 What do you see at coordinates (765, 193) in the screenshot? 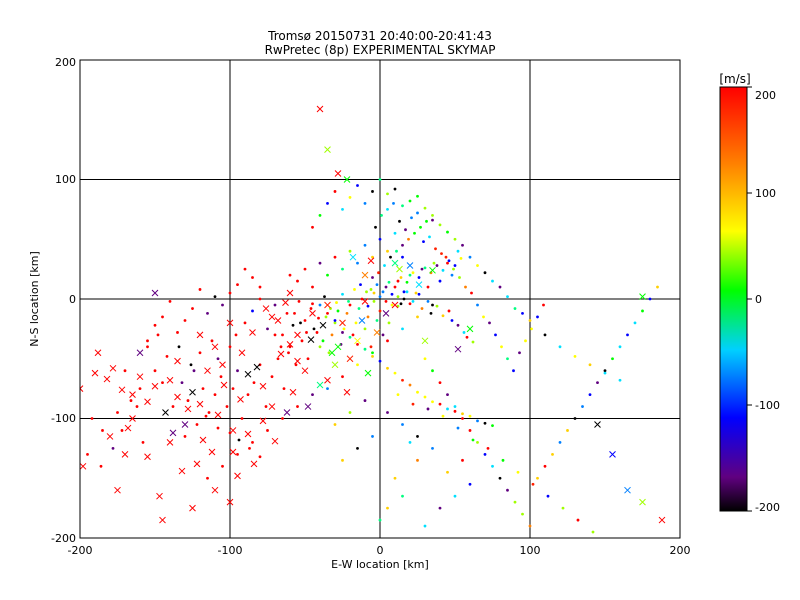
I see `colorbar-tick-label: 100` at bounding box center [765, 193].